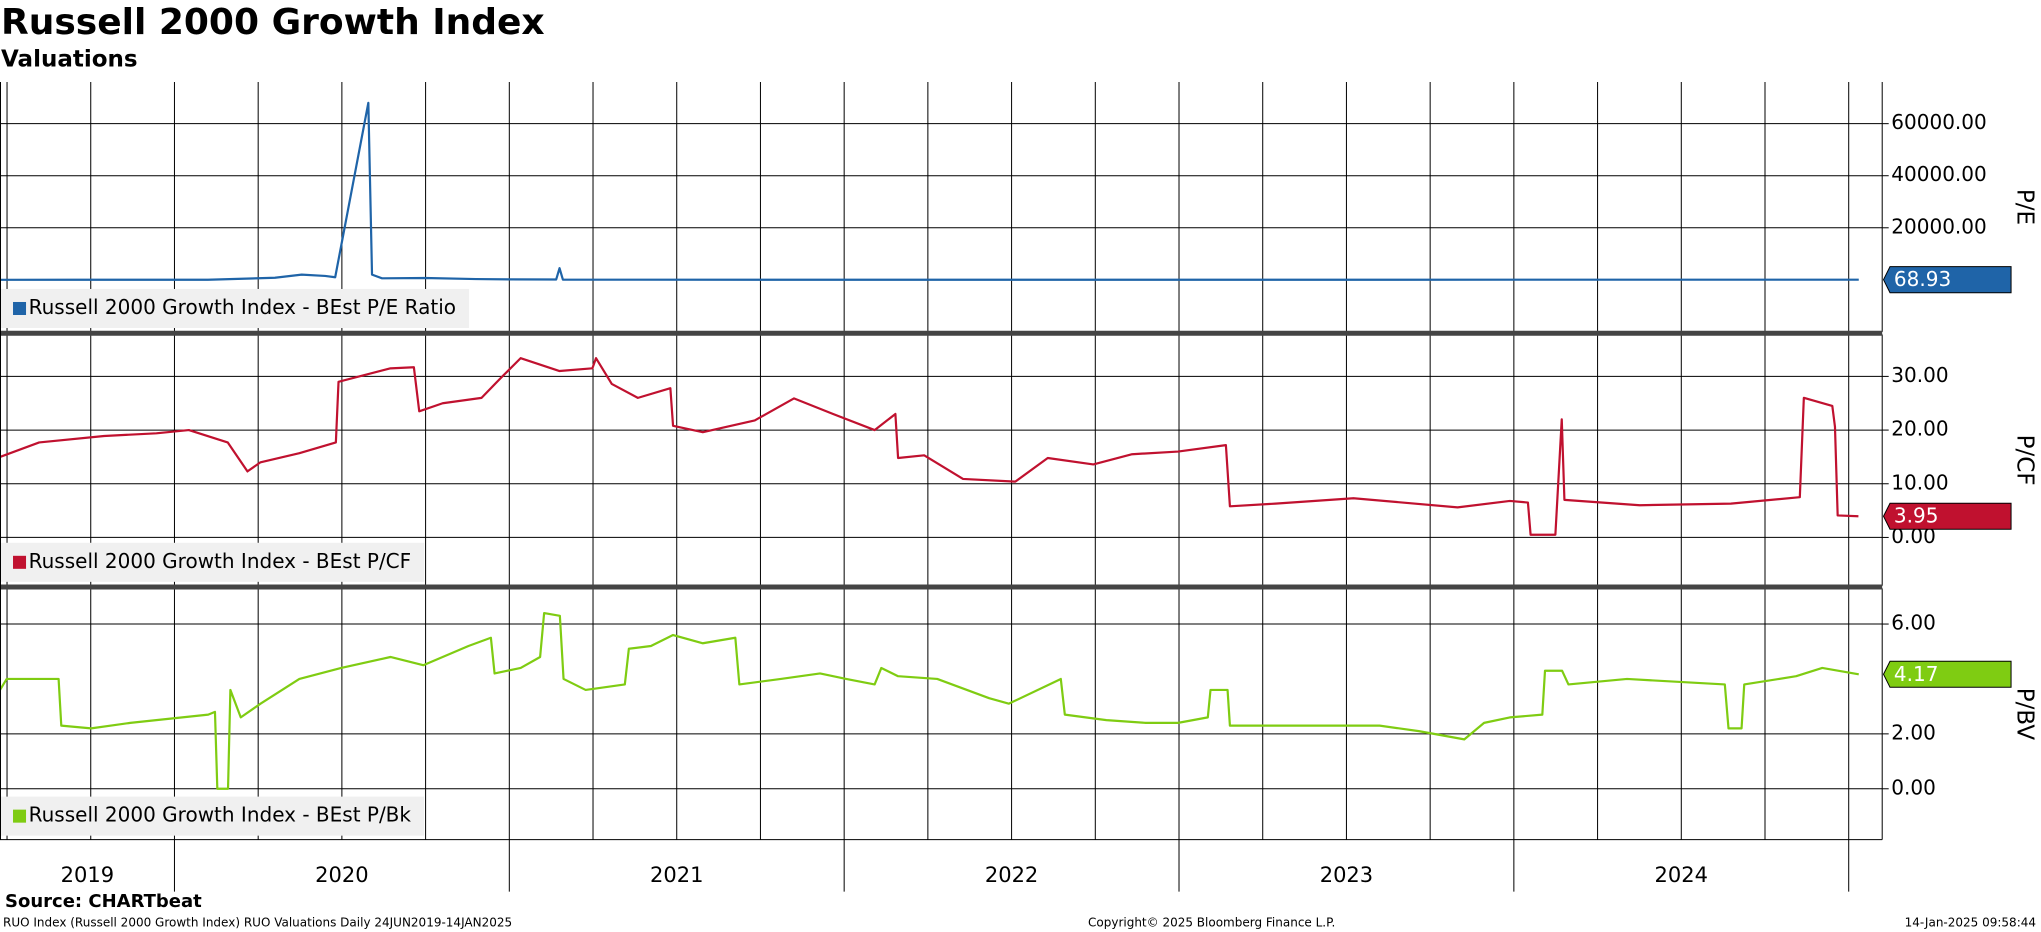  I want to click on chart-title: Russell 2000 Growth Index, so click(273, 22).